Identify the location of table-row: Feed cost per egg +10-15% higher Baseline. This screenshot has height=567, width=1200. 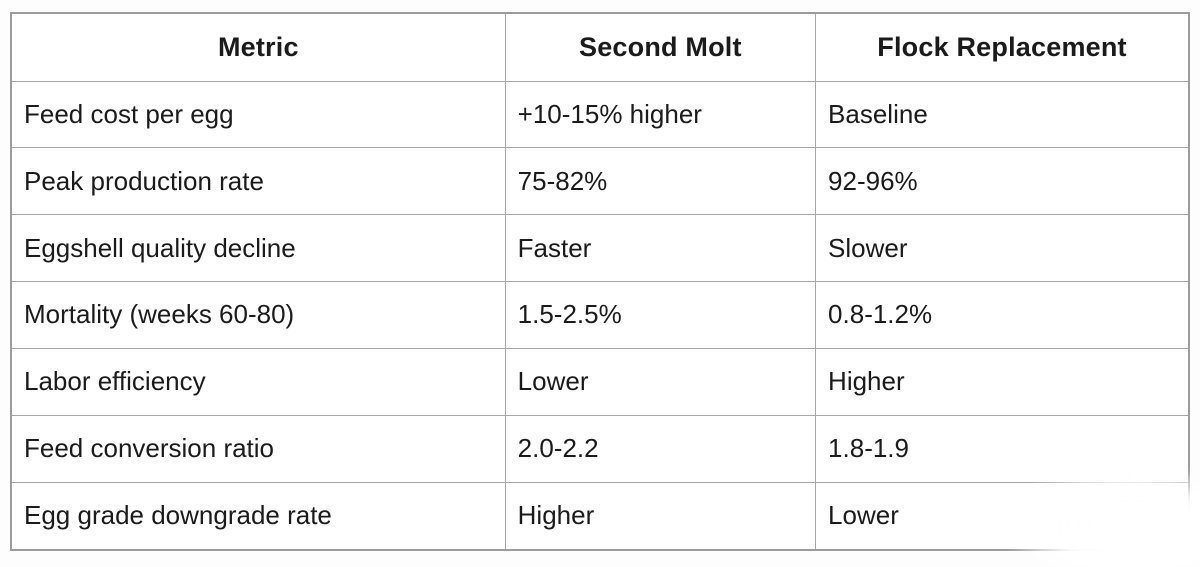
(600, 114).